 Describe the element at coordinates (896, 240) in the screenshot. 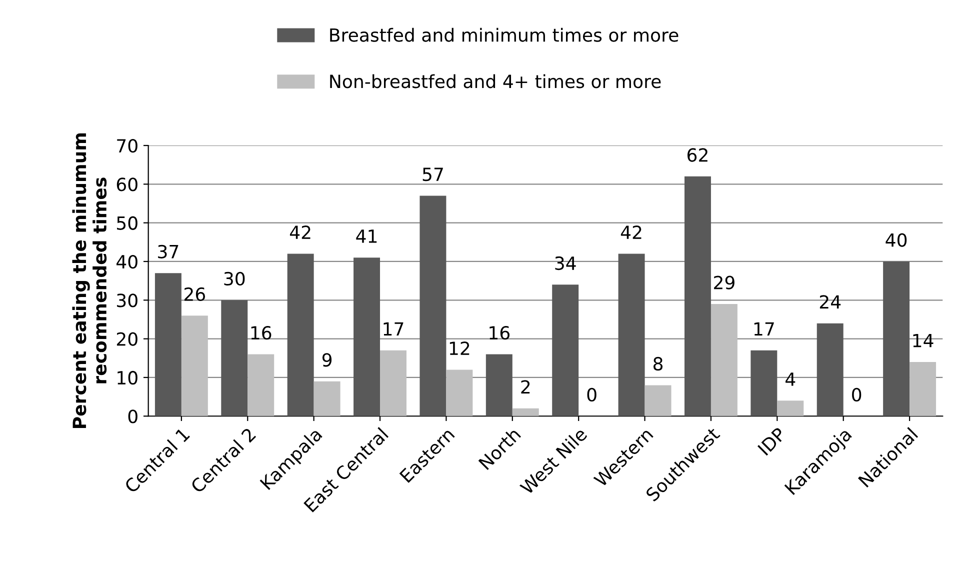

I see `data-label: 40` at that location.